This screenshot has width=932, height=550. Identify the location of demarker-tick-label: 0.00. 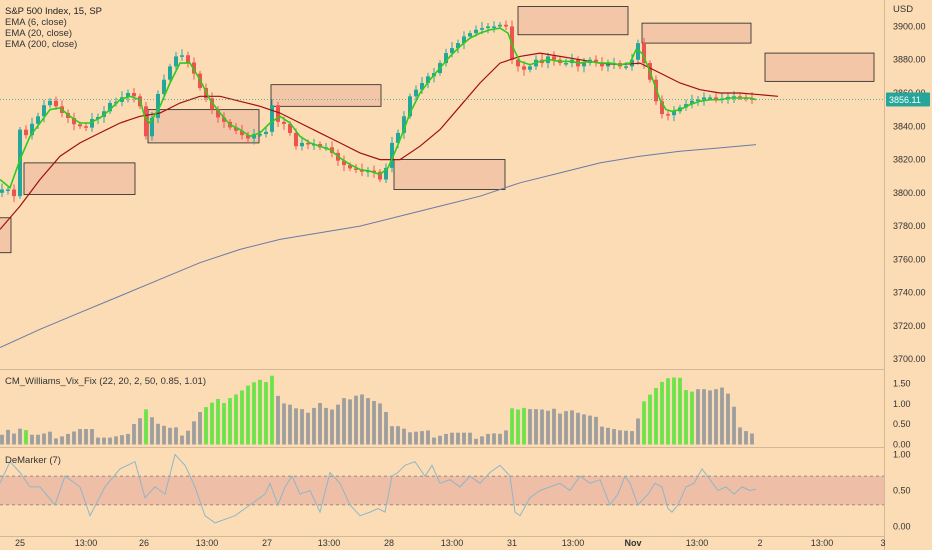
(902, 527).